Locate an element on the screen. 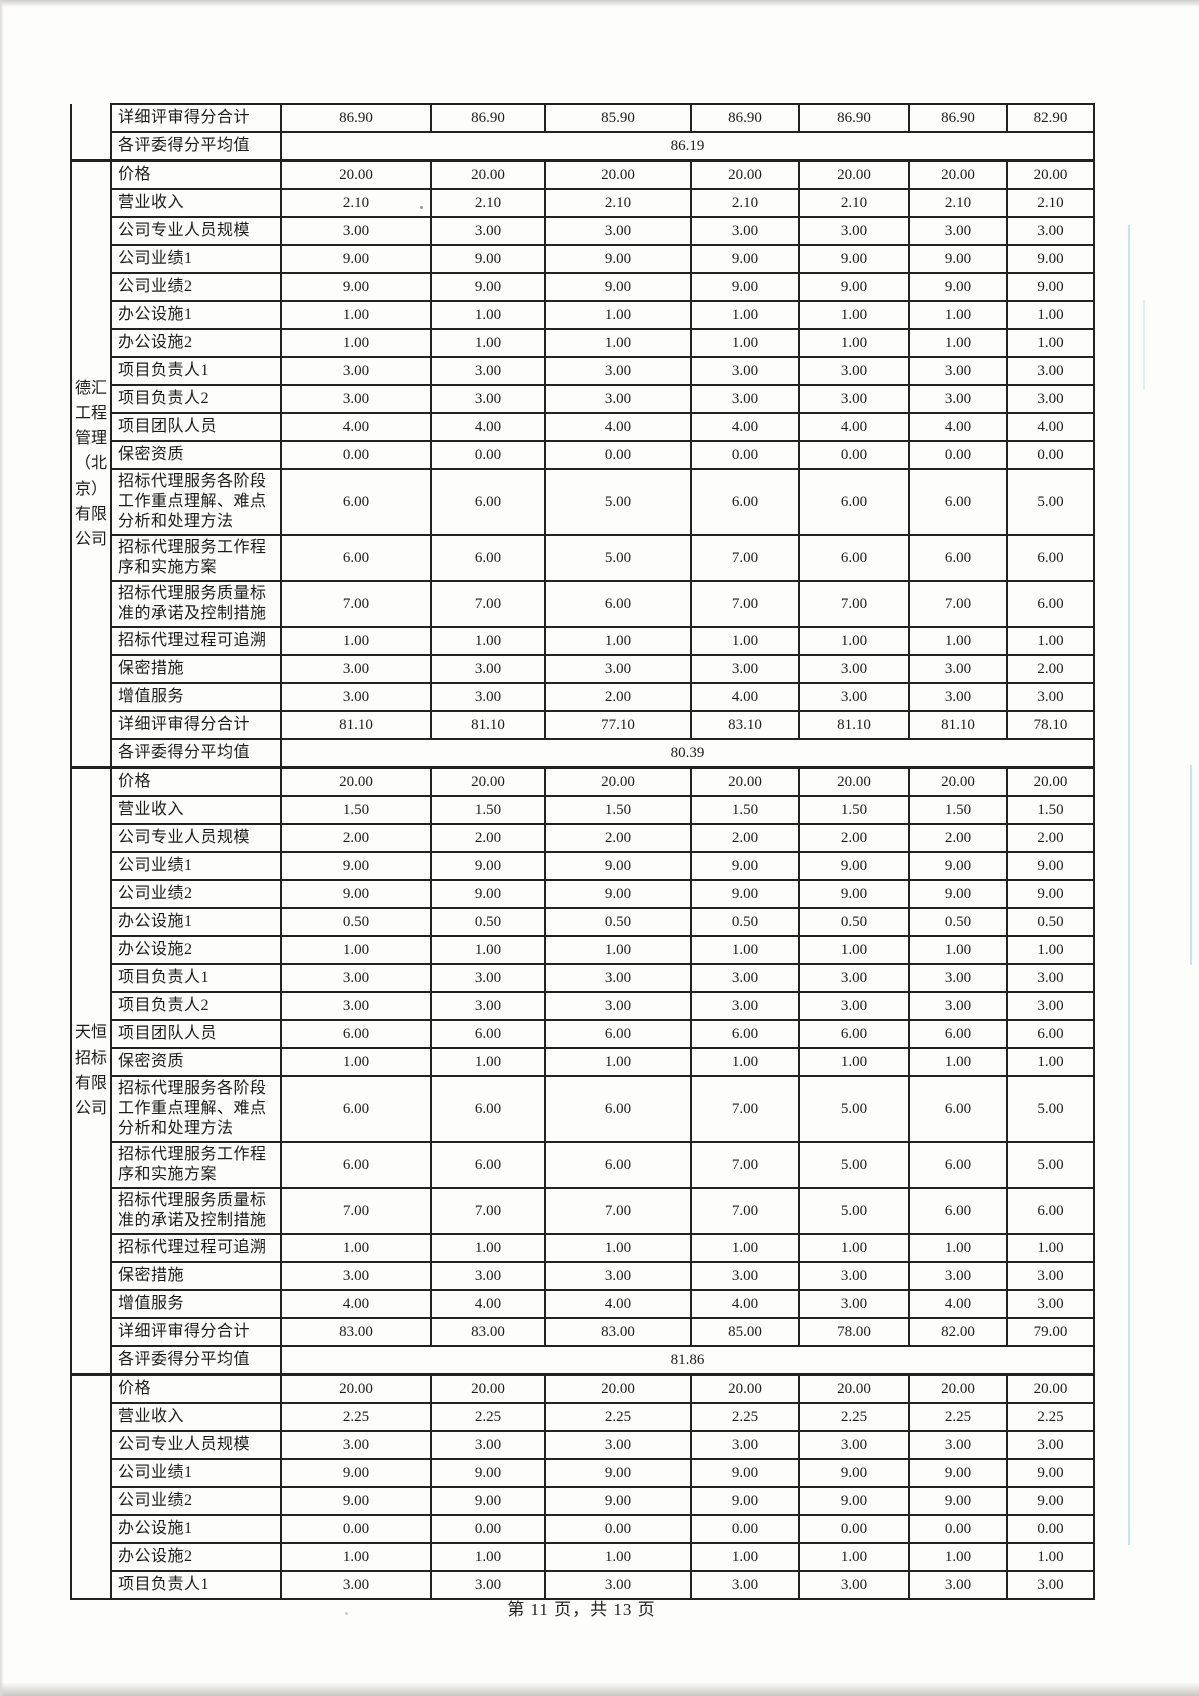 This screenshot has width=1199, height=1696. criteria-label: 详细评审得分合计 is located at coordinates (196, 1332).